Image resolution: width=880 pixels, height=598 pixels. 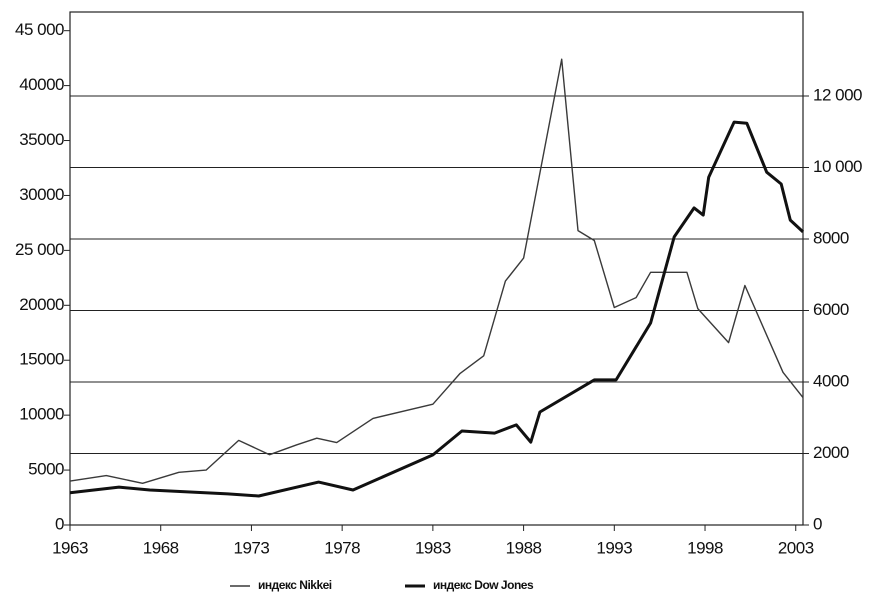 What do you see at coordinates (295, 585) in the screenshot?
I see `legend-label: индекс Nikkei` at bounding box center [295, 585].